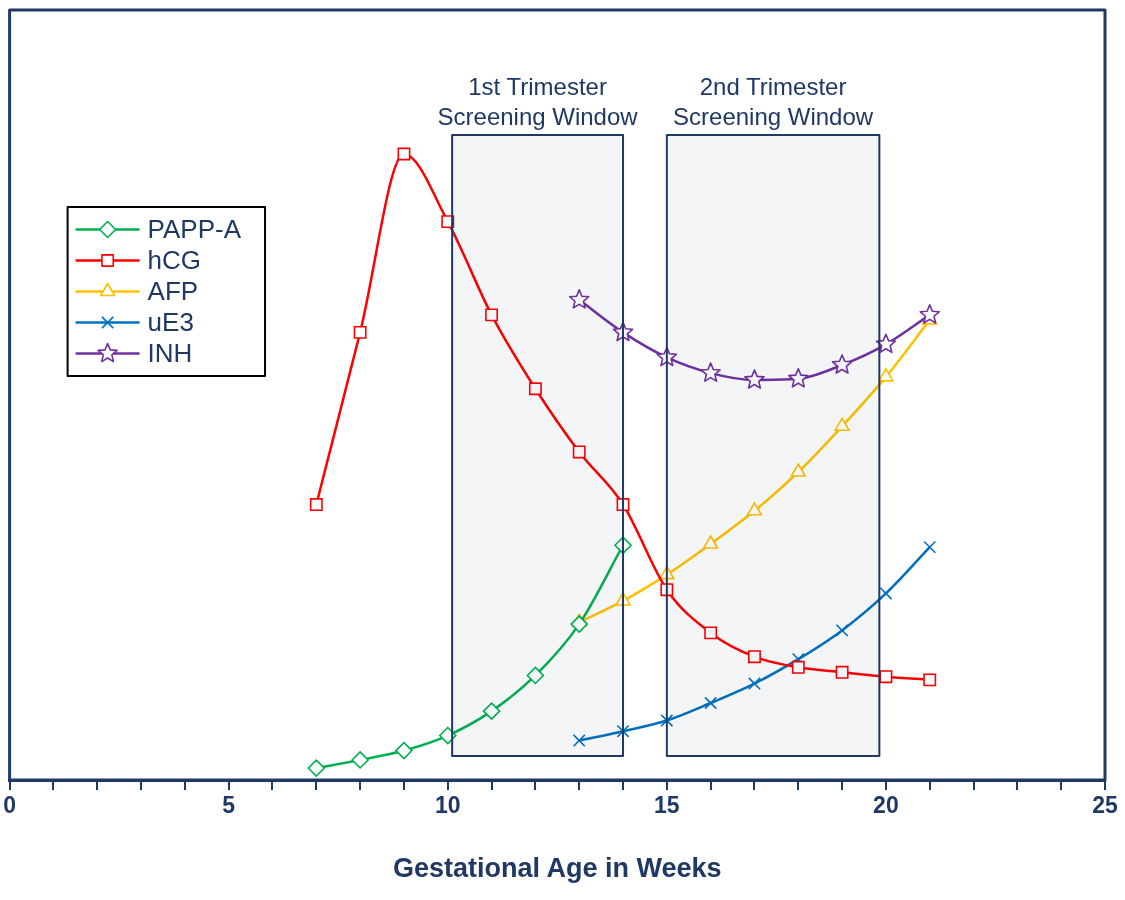  Describe the element at coordinates (538, 101) in the screenshot. I see `band-label: 1st Trimester Screening Window` at that location.